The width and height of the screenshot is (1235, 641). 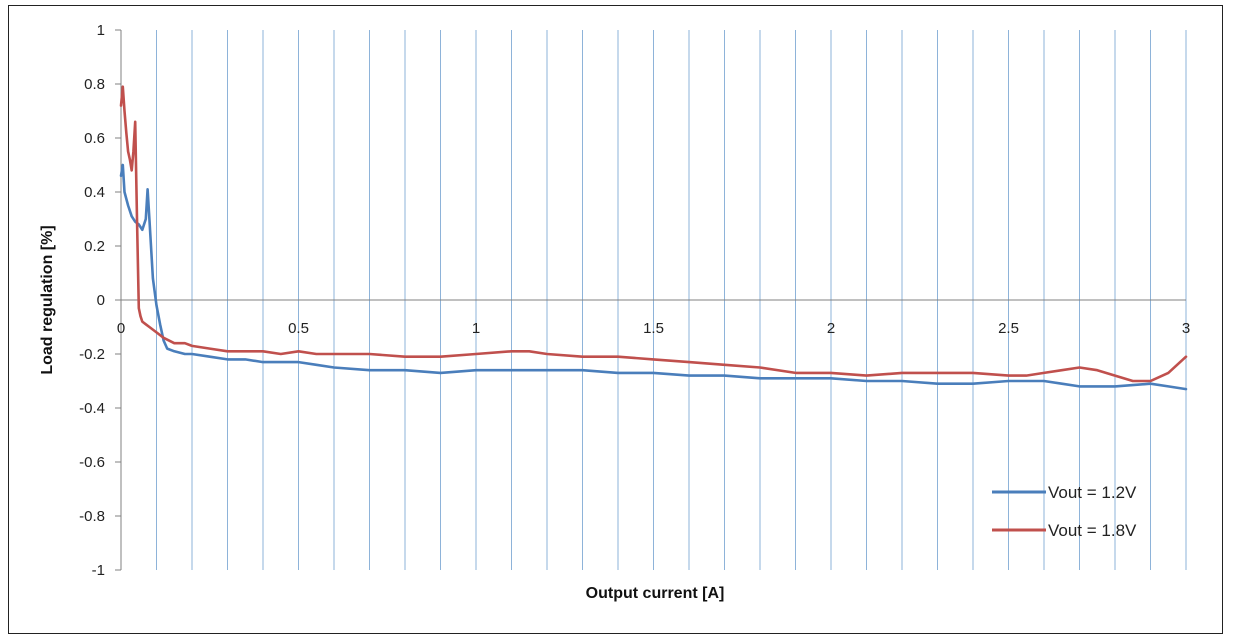 What do you see at coordinates (92, 354) in the screenshot?
I see `y-tick-label: -0.2` at bounding box center [92, 354].